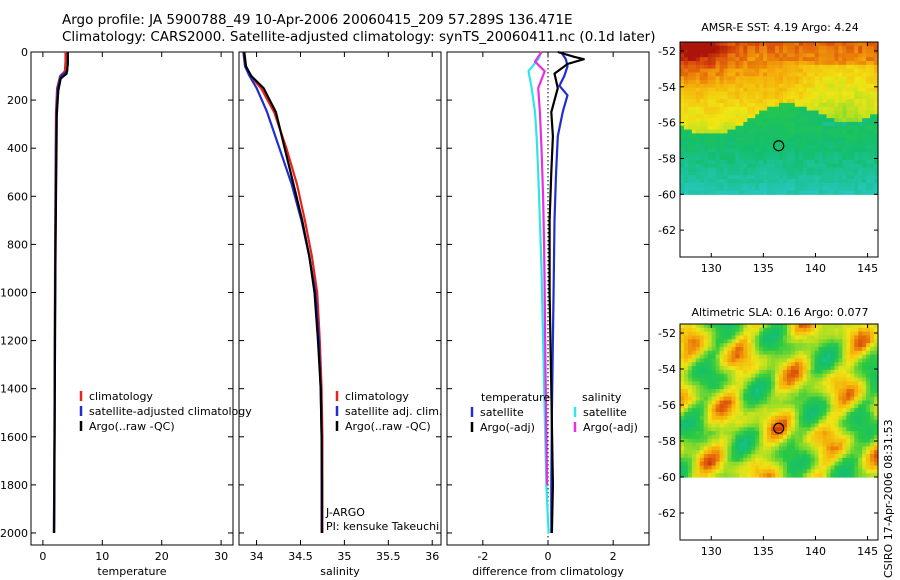 The height and width of the screenshot is (580, 900). Describe the element at coordinates (548, 571) in the screenshot. I see `difference-xlabel: difference from climatology` at that location.